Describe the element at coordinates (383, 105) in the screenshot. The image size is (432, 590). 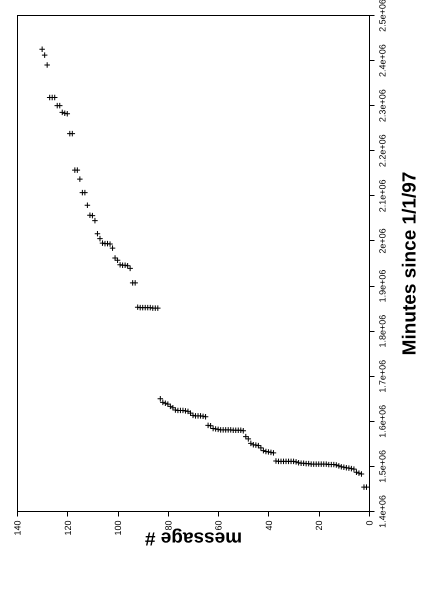
I see `y-tick-label: 2.3e+06` at that location.